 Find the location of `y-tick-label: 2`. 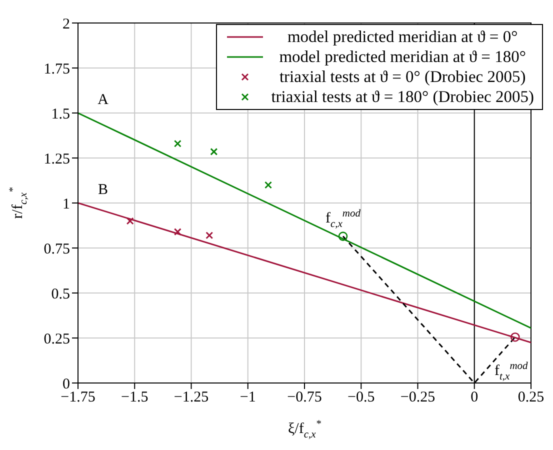

y-tick-label: 2 is located at coordinates (66, 24).